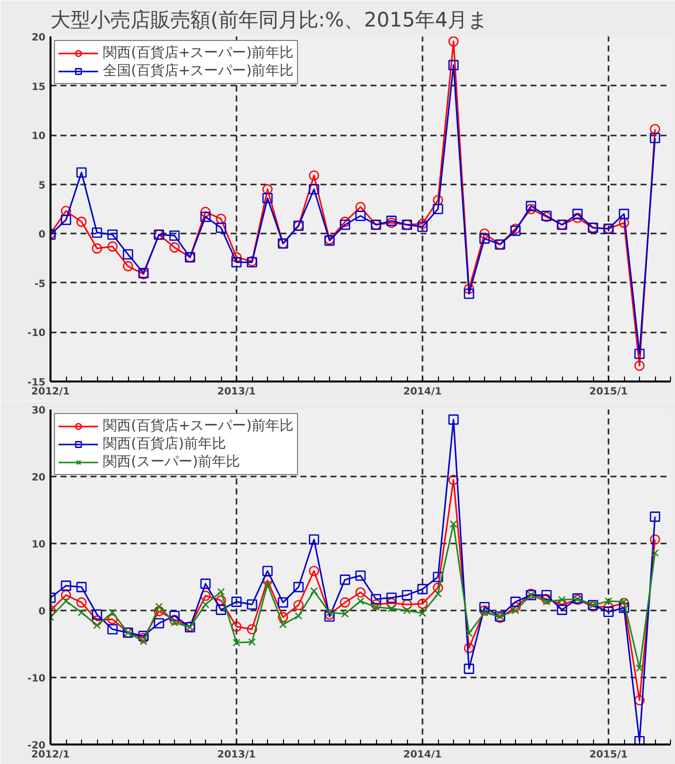 Image resolution: width=675 pixels, height=764 pixels. I want to click on legend-label: 関西(百貨店)前年比, so click(164, 444).